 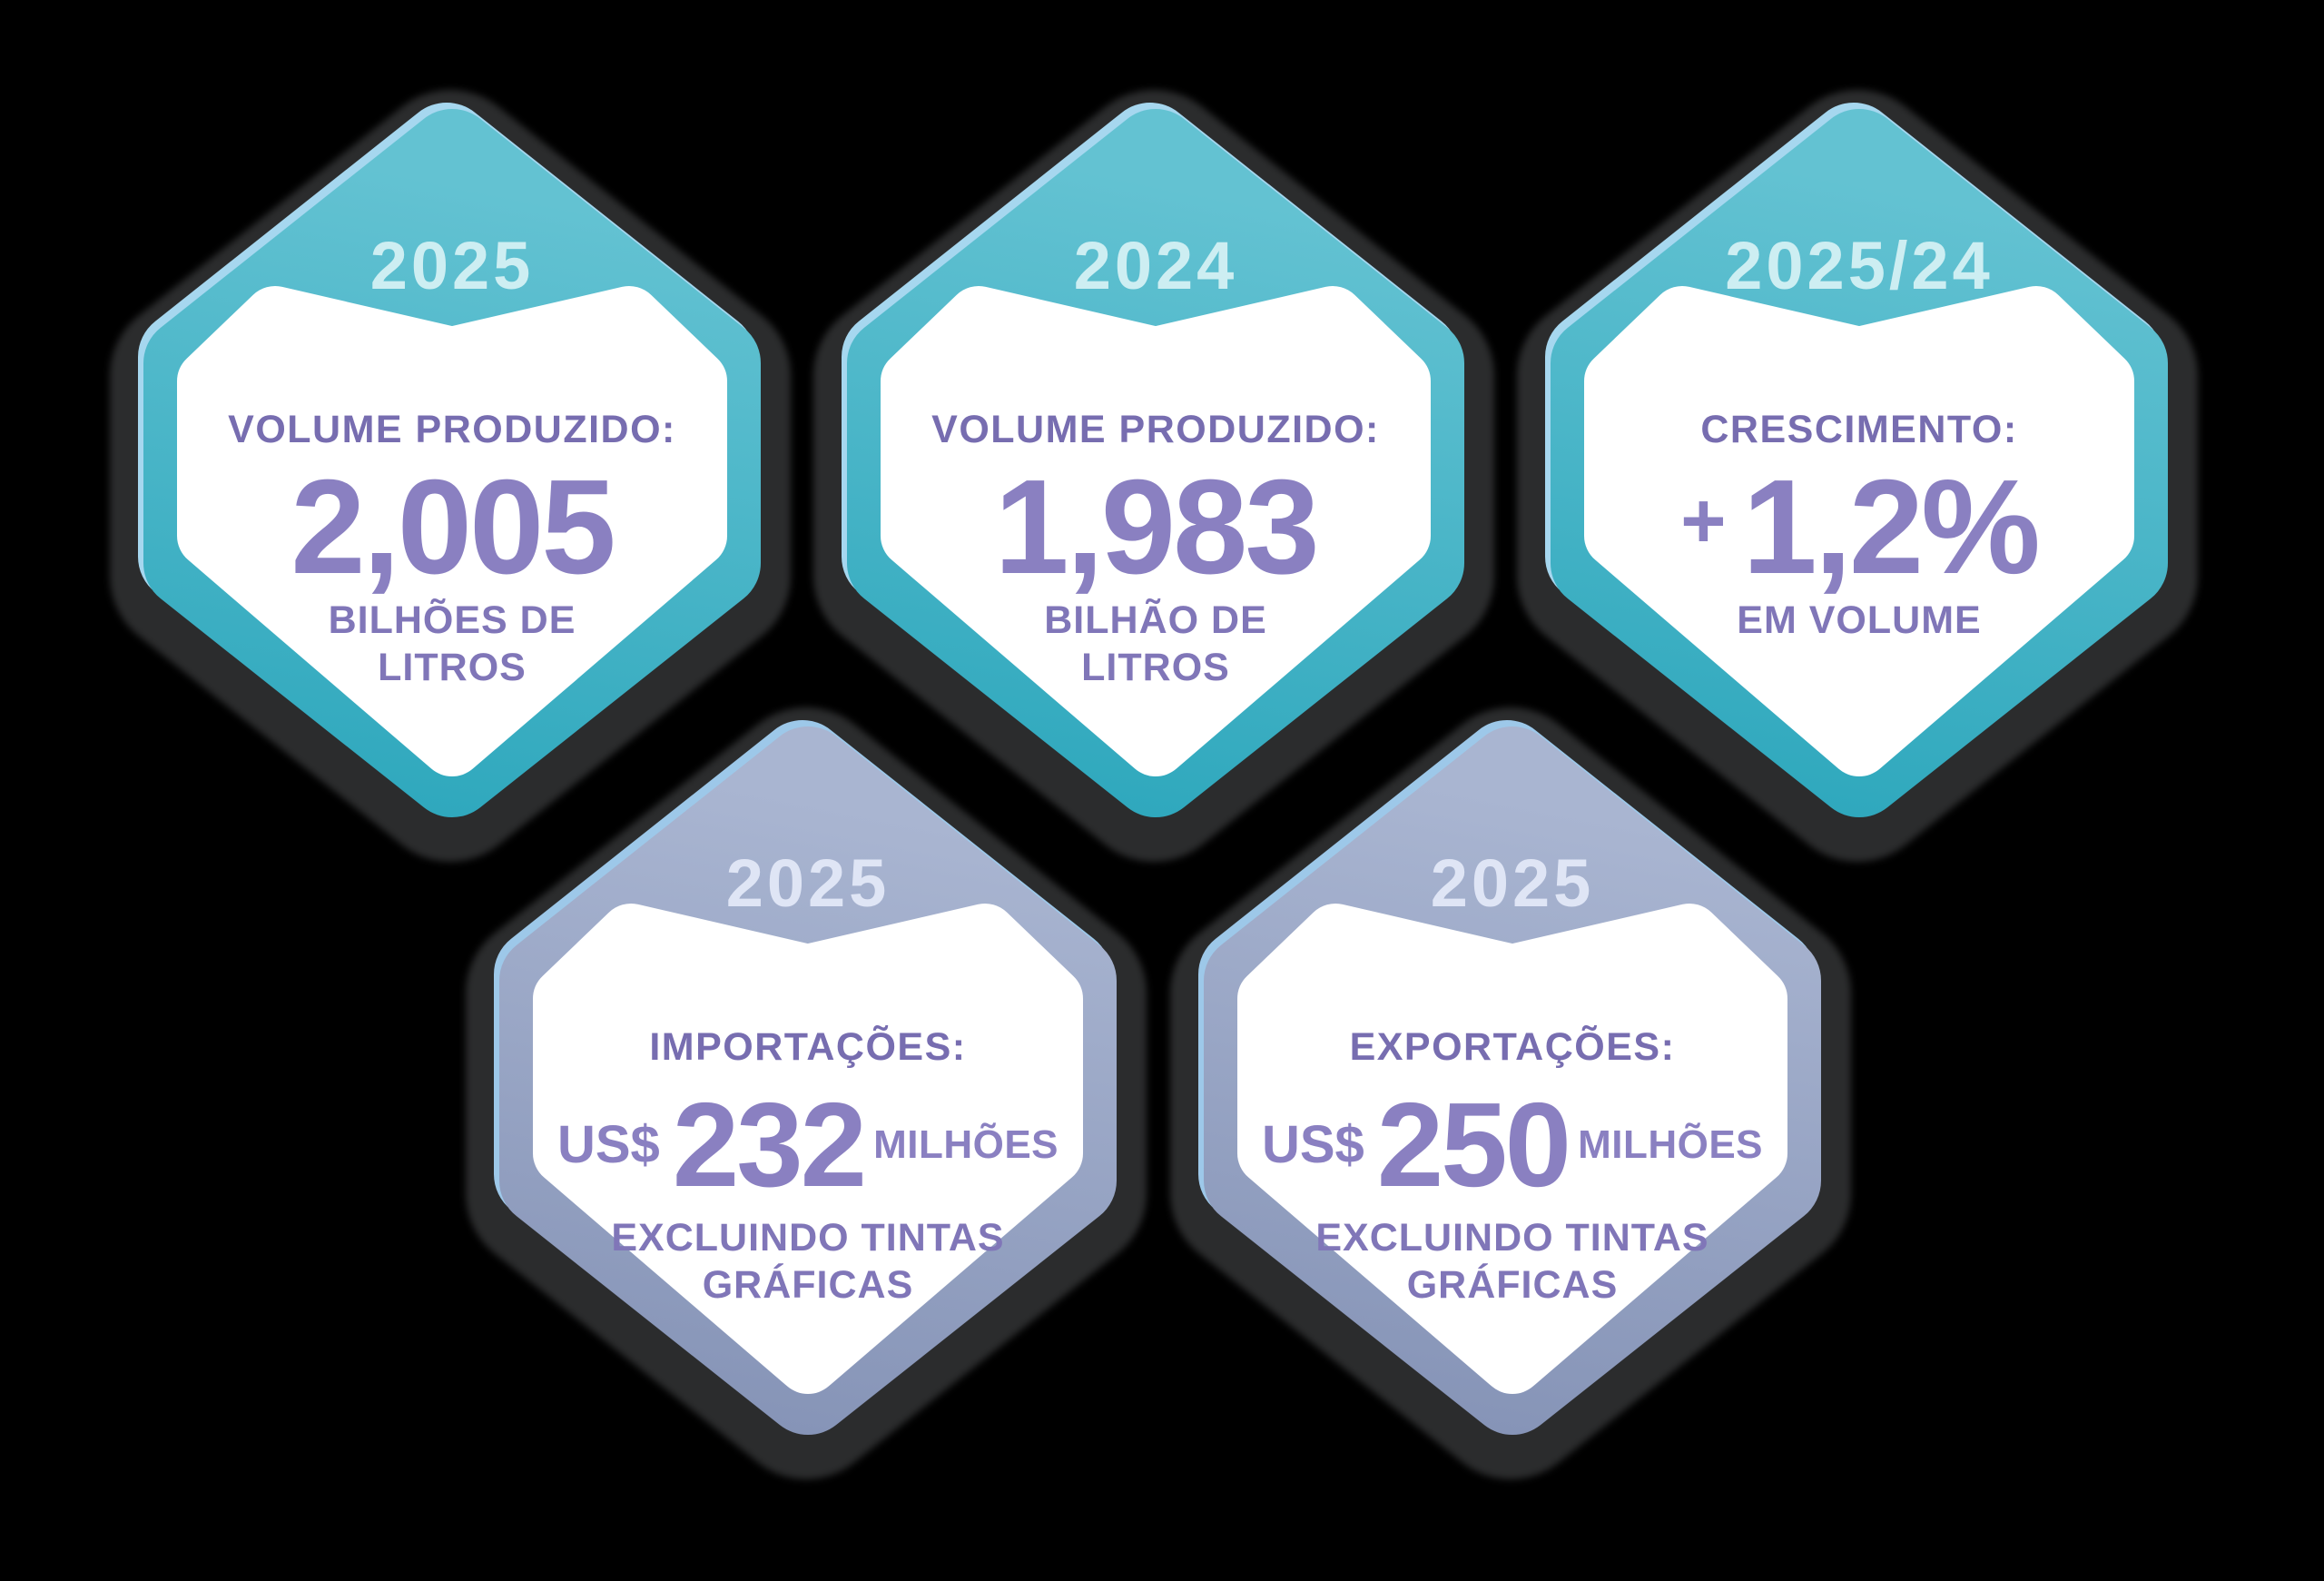 I want to click on value-number: 1,2%, so click(x=1891, y=527).